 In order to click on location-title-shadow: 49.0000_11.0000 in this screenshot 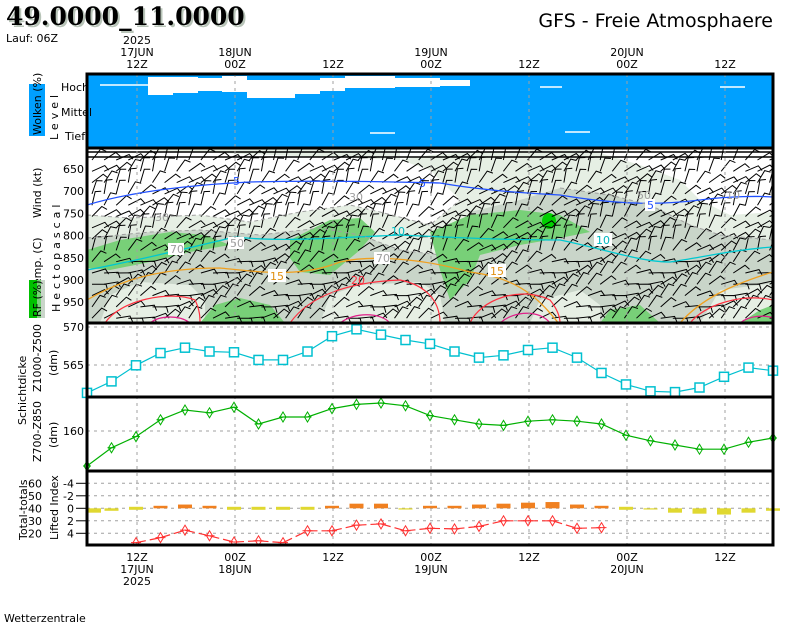, I will do `click(127, 18)`.